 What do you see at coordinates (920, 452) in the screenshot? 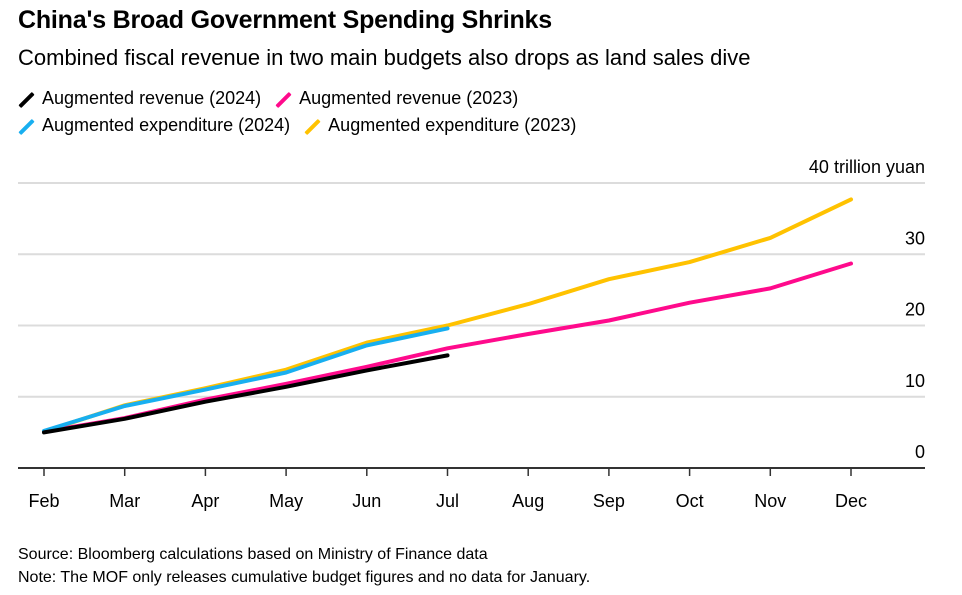
I see `y-tick-label: 0` at bounding box center [920, 452].